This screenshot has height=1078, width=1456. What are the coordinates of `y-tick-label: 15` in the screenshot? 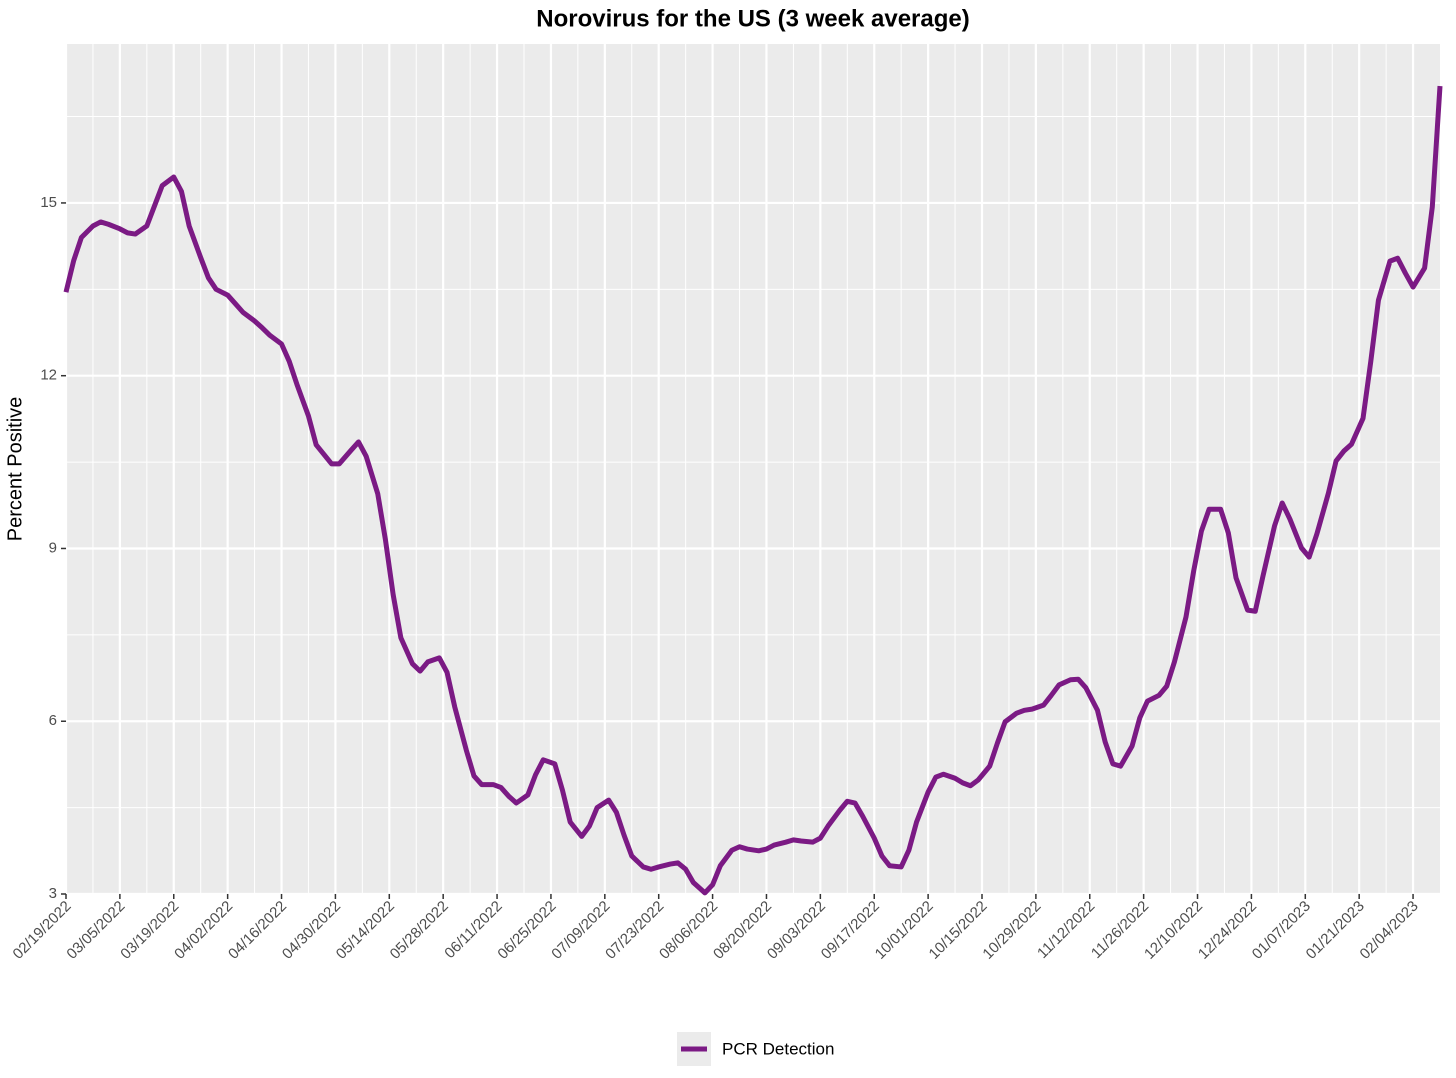 It's located at (48, 202).